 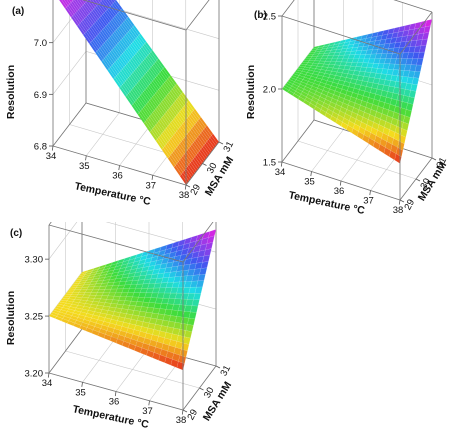 I want to click on z-tick-label: 2.5, so click(x=269, y=17).